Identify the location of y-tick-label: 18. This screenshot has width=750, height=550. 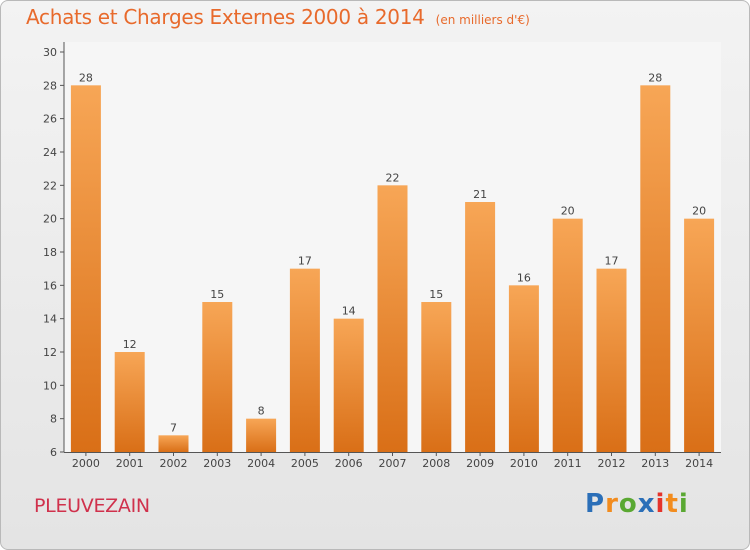
(50, 252).